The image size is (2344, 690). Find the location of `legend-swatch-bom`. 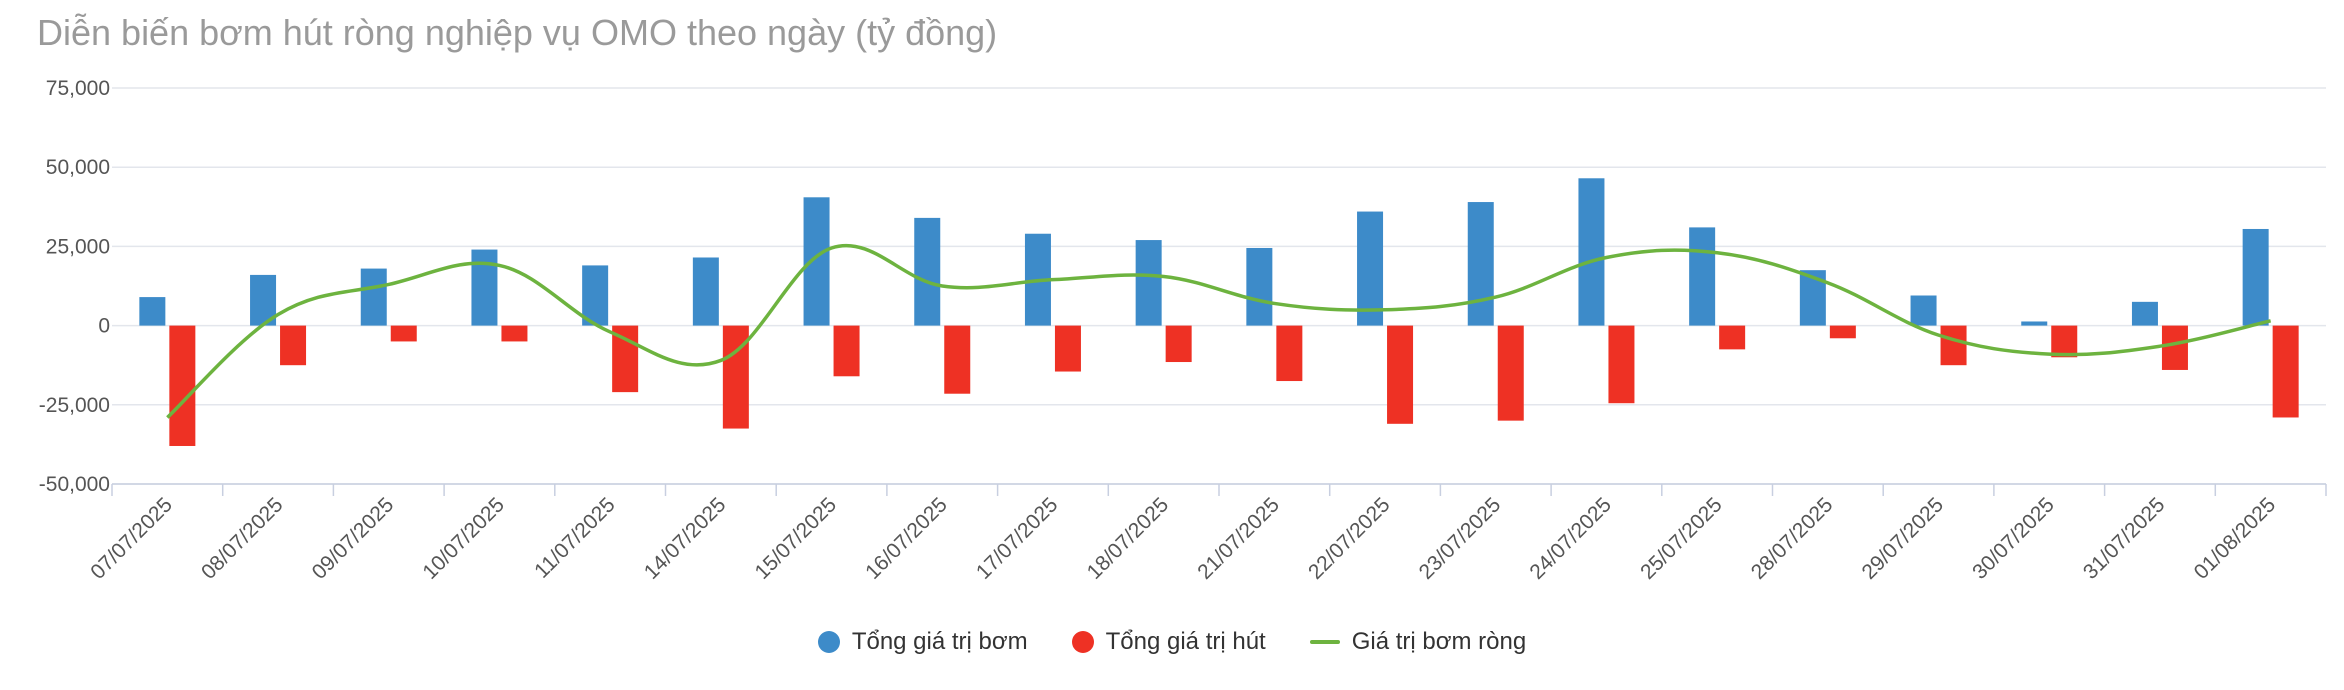

legend-swatch-bom is located at coordinates (828, 642).